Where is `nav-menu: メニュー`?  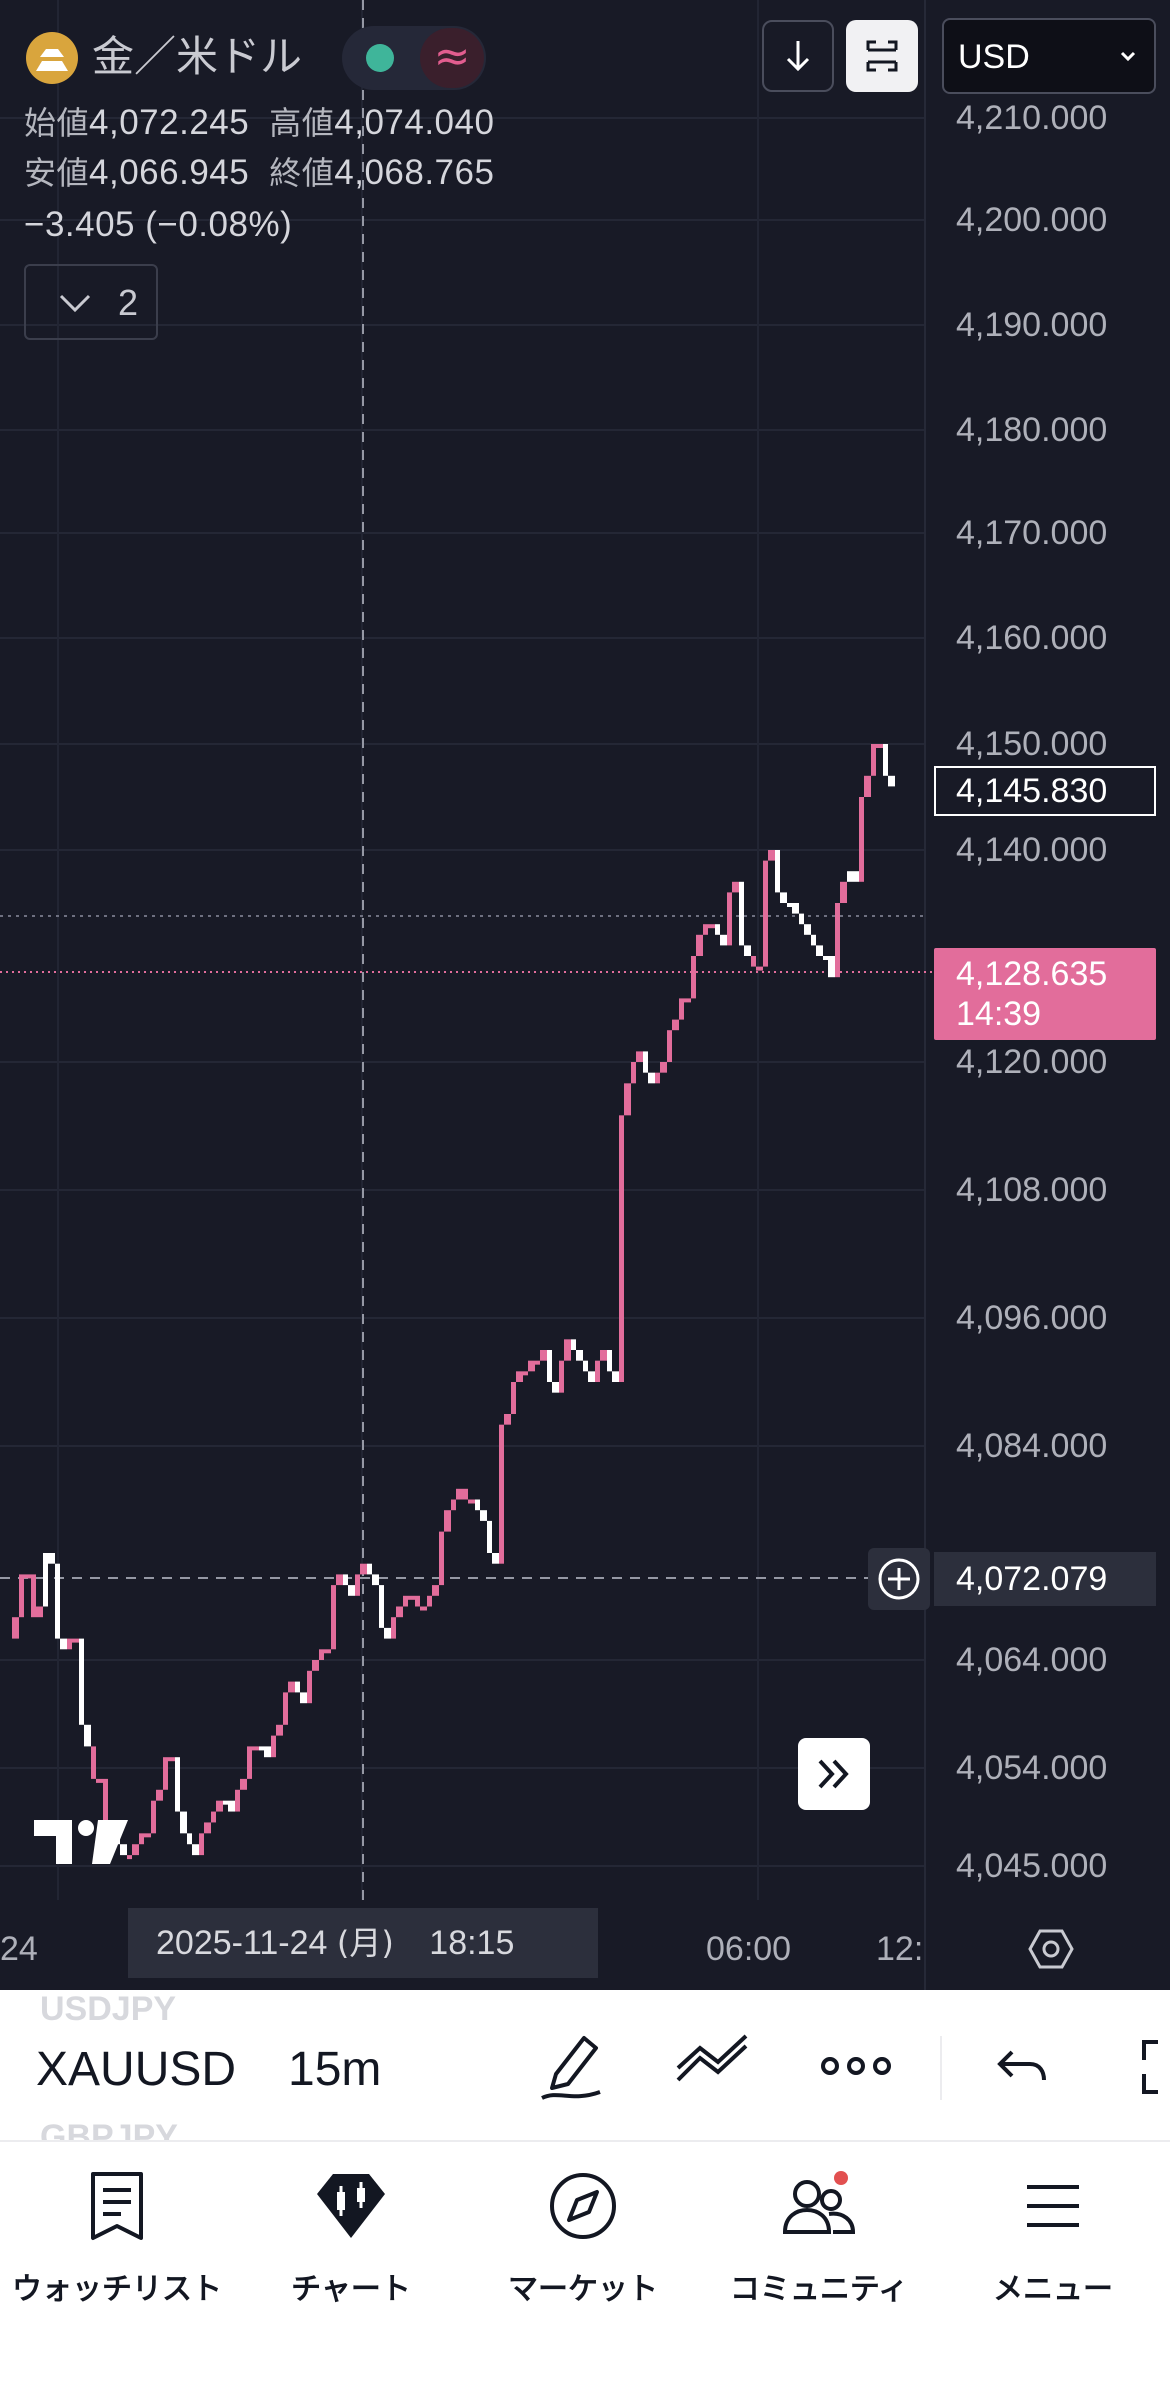 nav-menu: メニュー is located at coordinates (1053, 2237).